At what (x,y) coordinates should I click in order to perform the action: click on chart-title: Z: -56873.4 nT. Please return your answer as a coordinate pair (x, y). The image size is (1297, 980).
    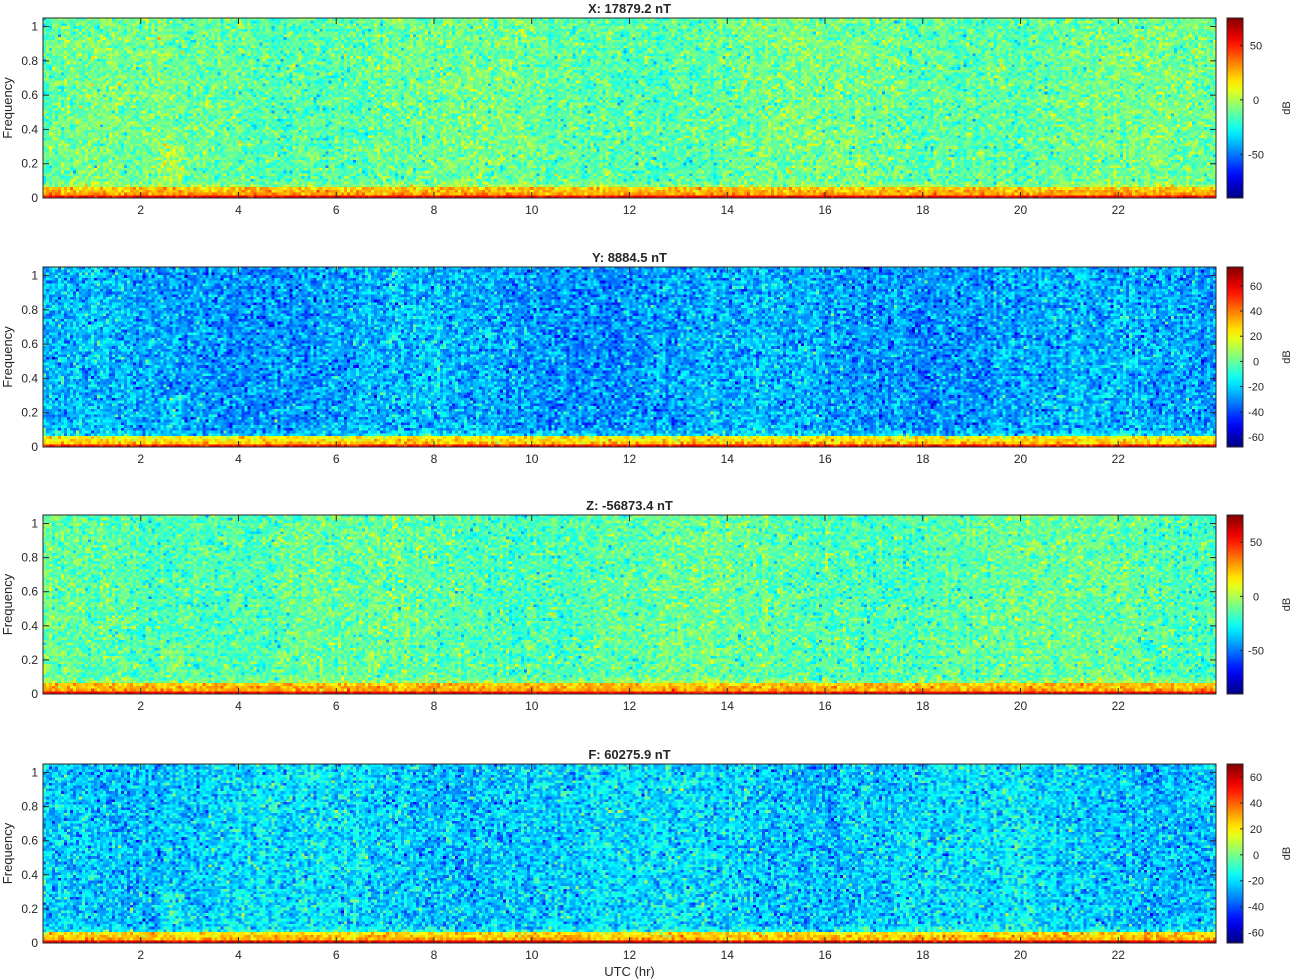
    Looking at the image, I should click on (629, 505).